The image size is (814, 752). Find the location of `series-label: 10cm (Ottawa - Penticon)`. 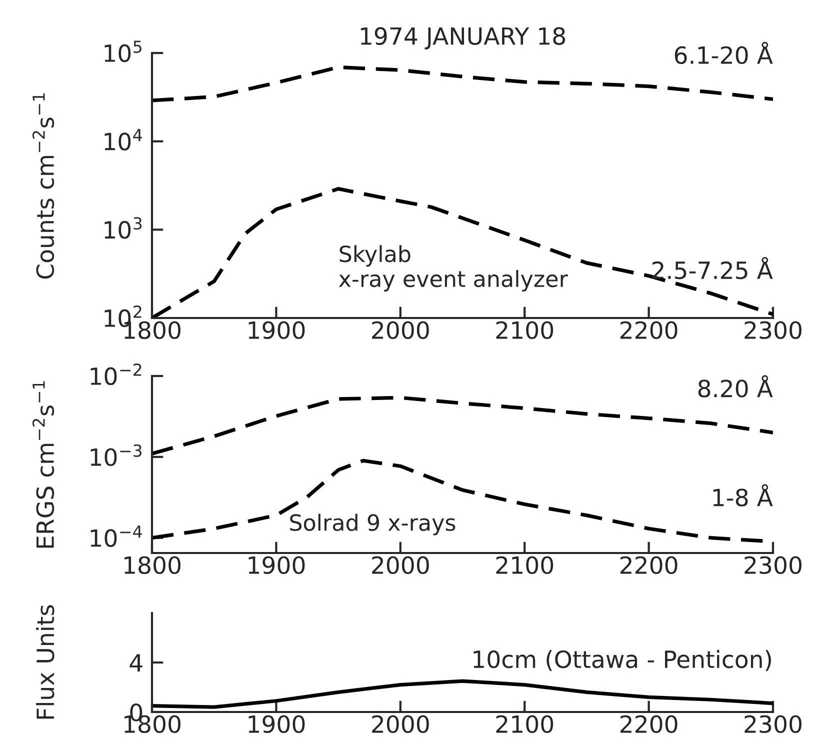

series-label: 10cm (Ottawa - Penticon) is located at coordinates (622, 660).